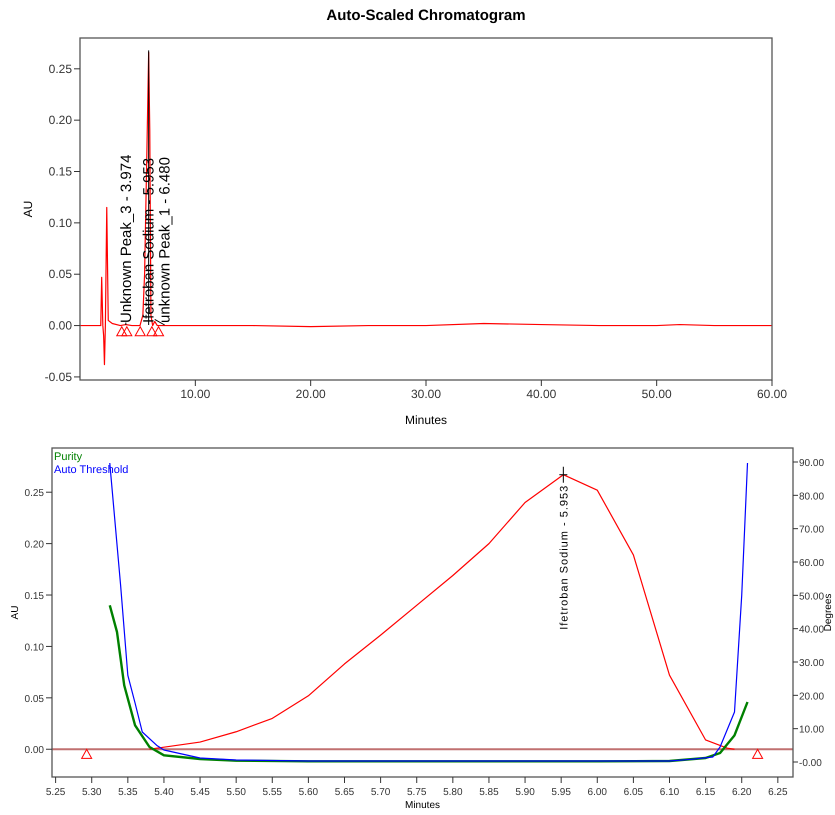 This screenshot has height=815, width=835. I want to click on x-tick-label: 5.55, so click(272, 792).